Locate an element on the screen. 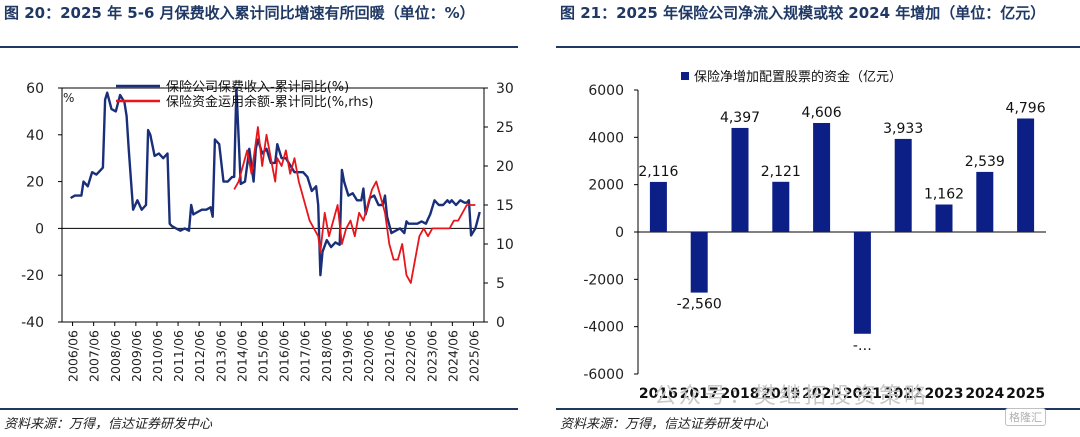 The height and width of the screenshot is (437, 1080). x-tick-label: 2013/06 is located at coordinates (220, 356).